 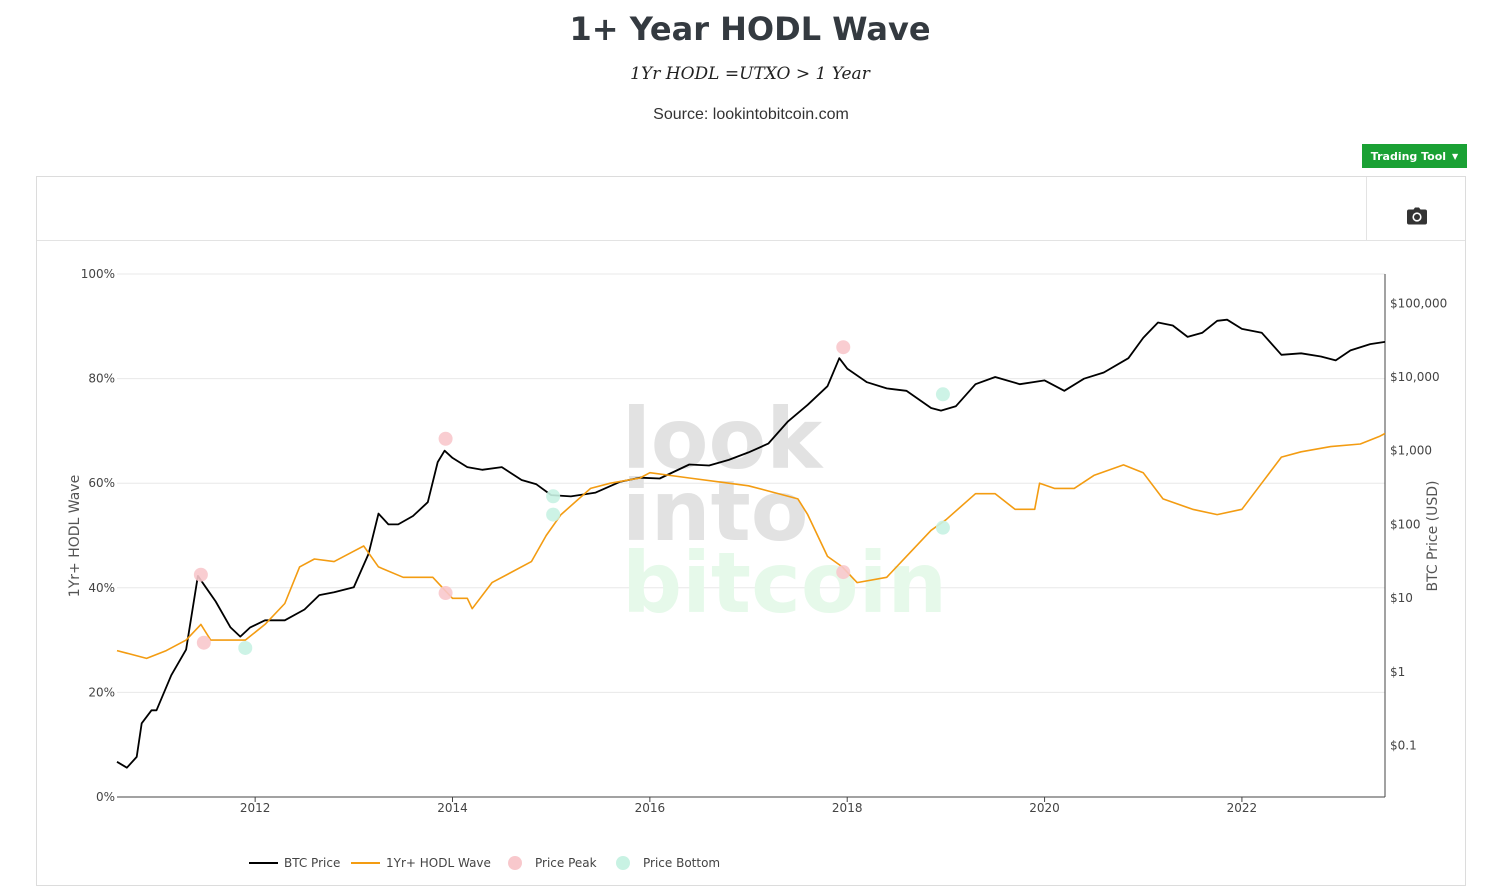 I want to click on legend-price-peak: Price Peak, so click(x=552, y=863).